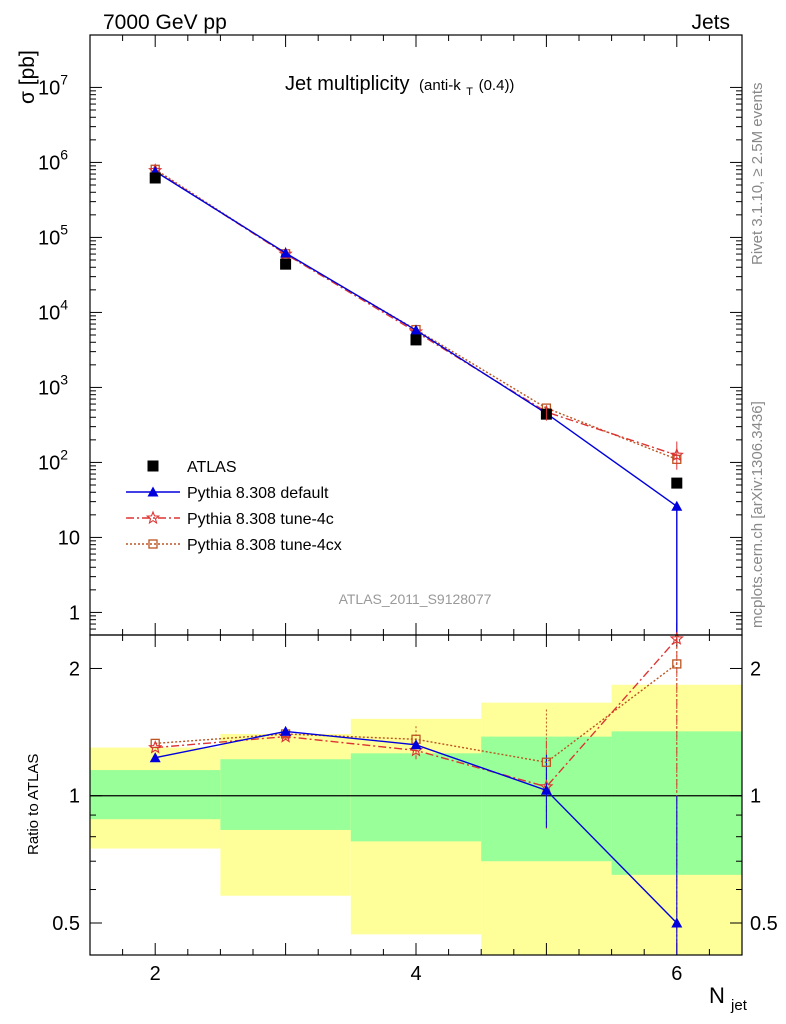 The width and height of the screenshot is (786, 1024). Describe the element at coordinates (757, 174) in the screenshot. I see `rivet-info-label: Rivet 3.1.10, ≥ 2.5M events` at that location.